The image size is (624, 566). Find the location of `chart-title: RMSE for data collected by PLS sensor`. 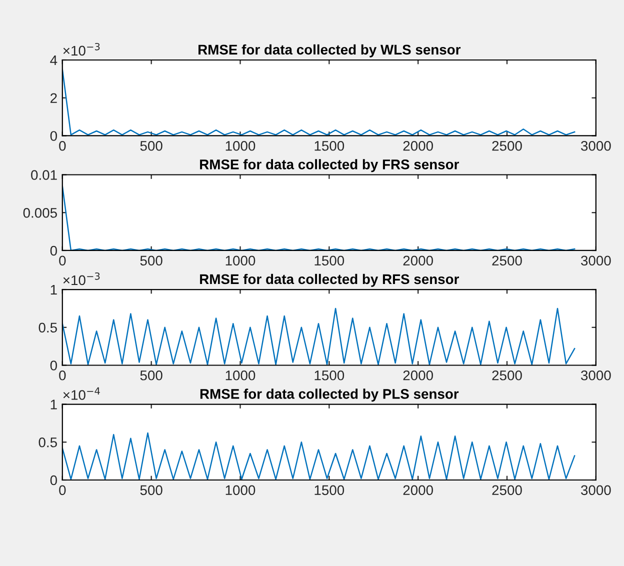

chart-title: RMSE for data collected by PLS sensor is located at coordinates (329, 395).